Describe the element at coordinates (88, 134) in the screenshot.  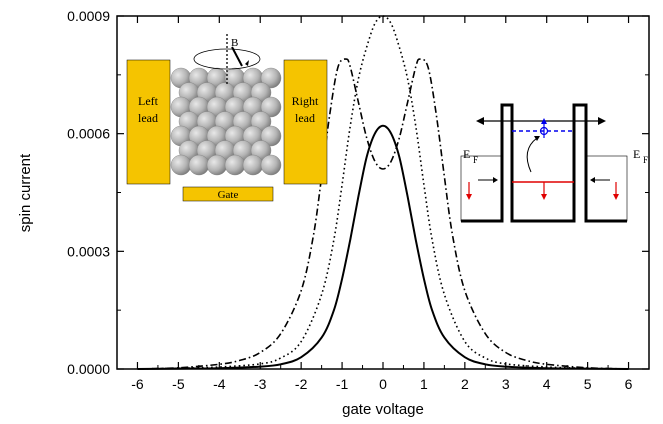
I see `y-tick-label: 0.0006` at that location.